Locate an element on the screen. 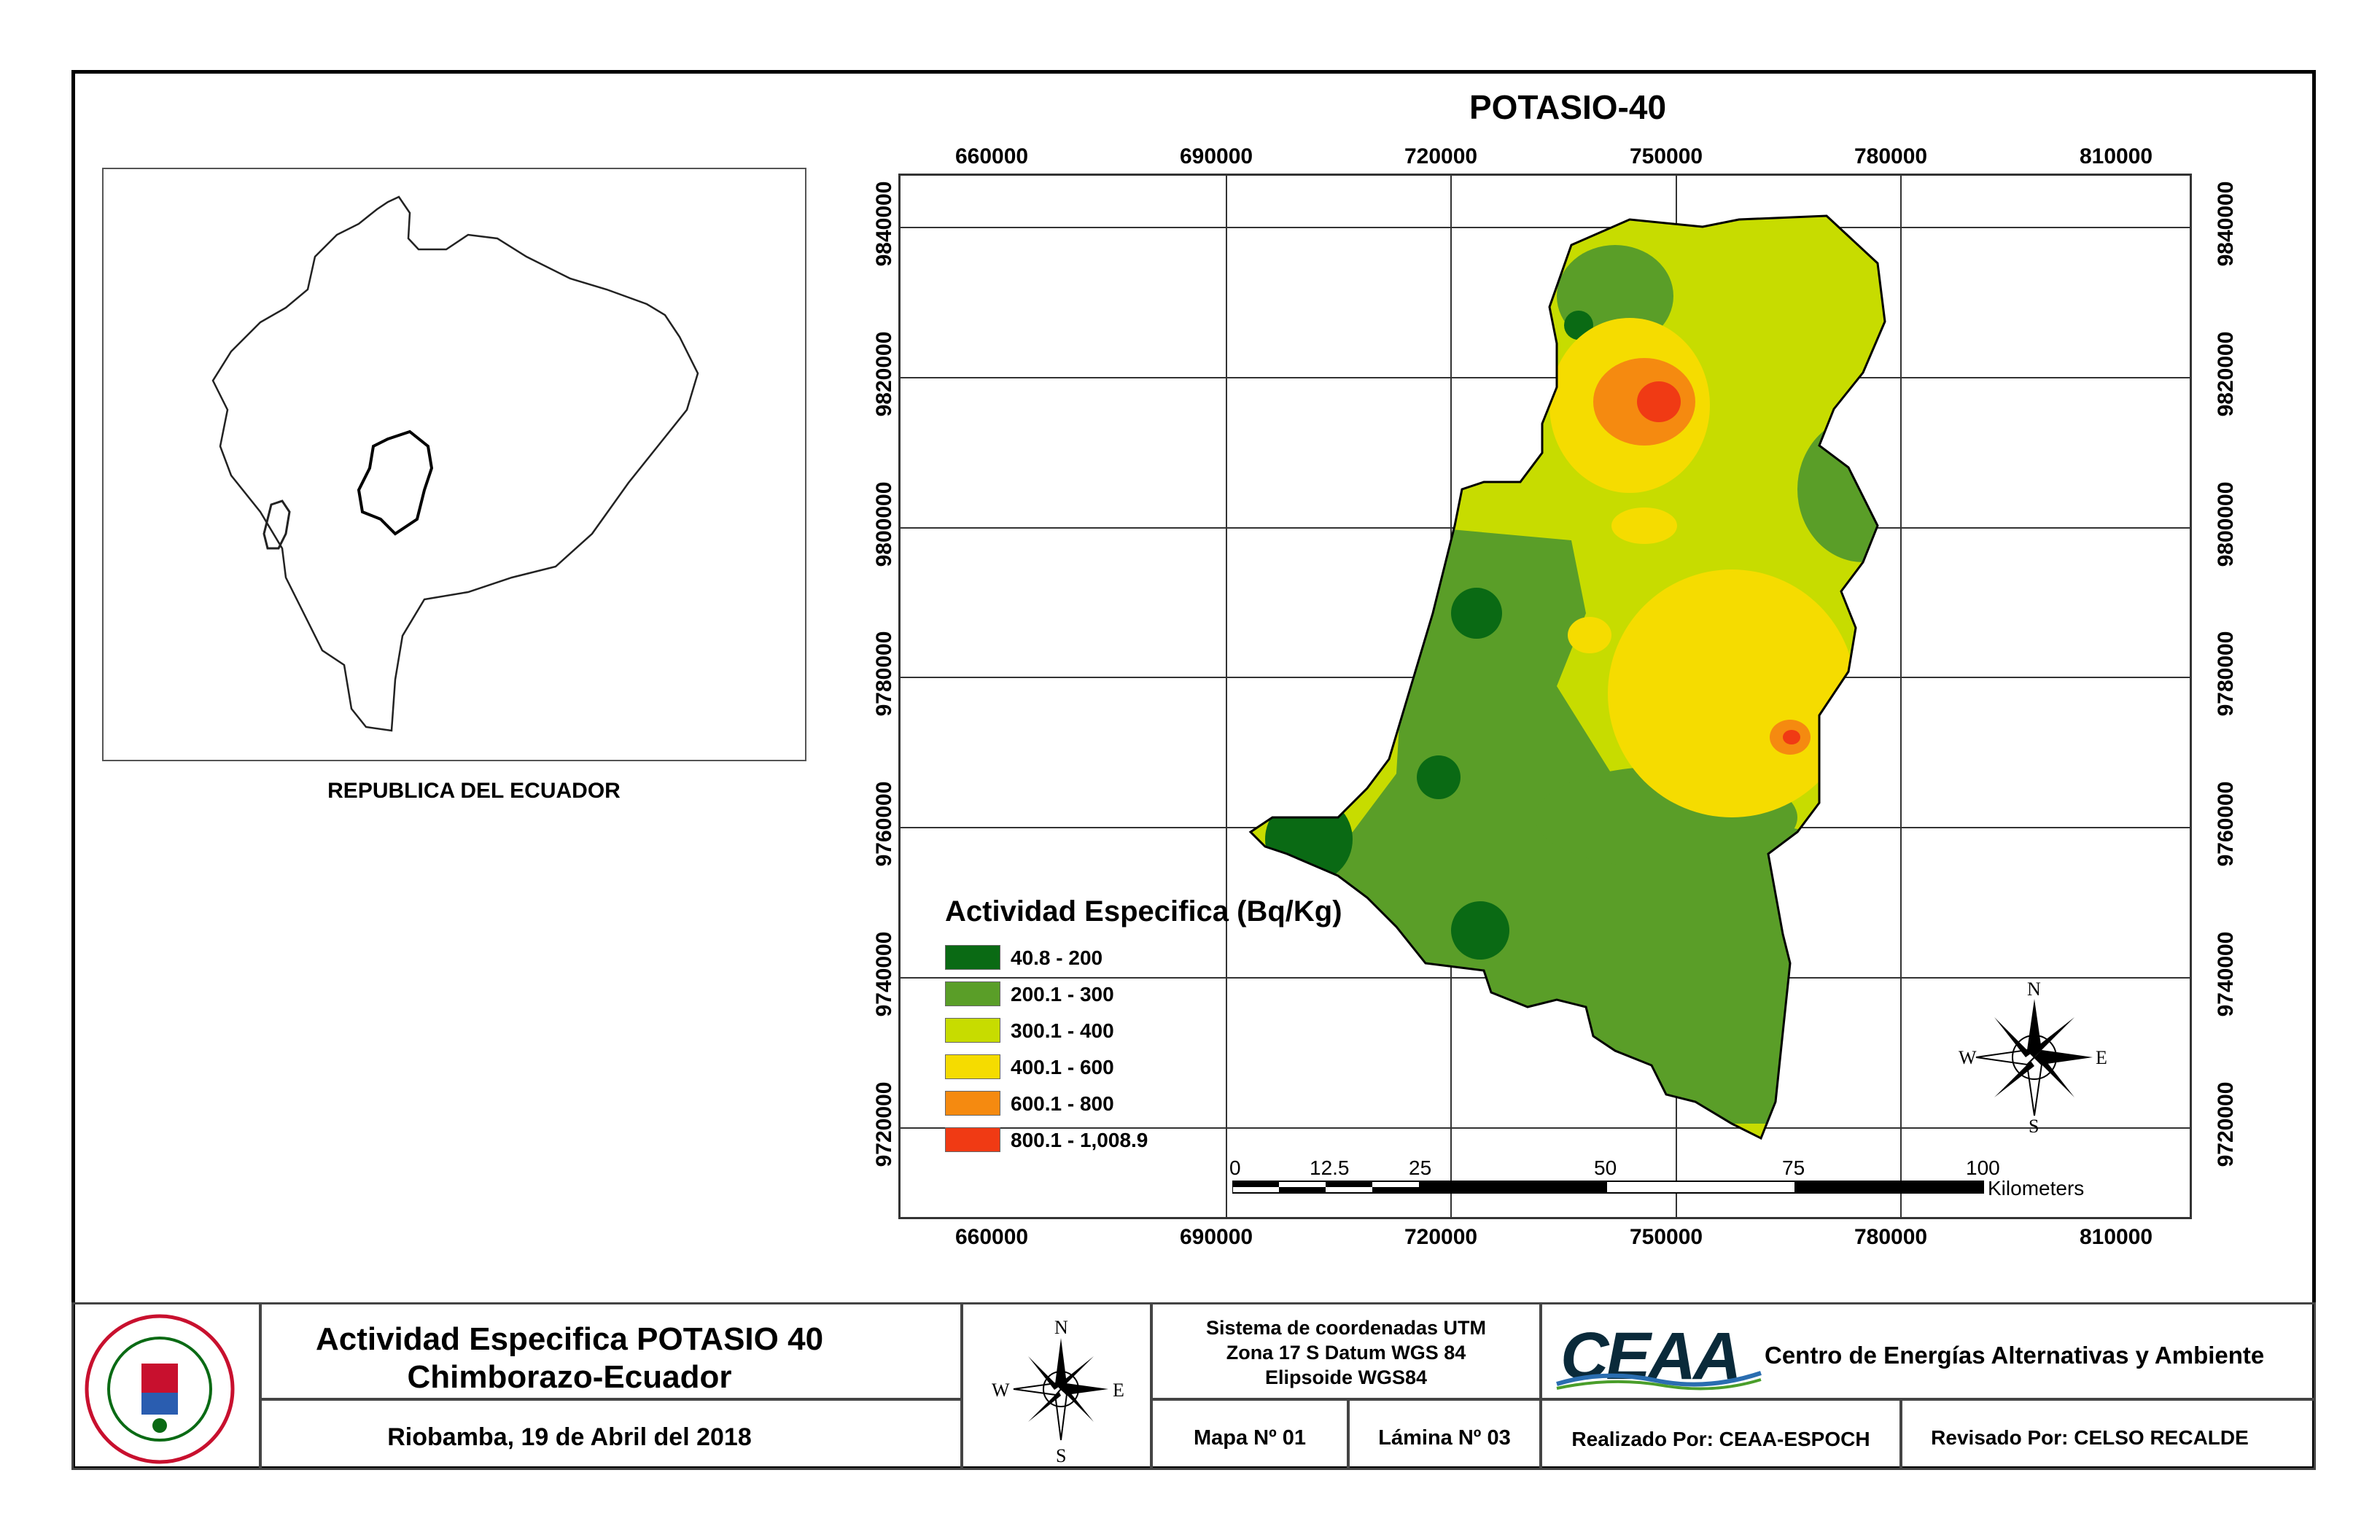  made-by: Realizado Por: CEAA-ESPOCH is located at coordinates (1720, 1439).